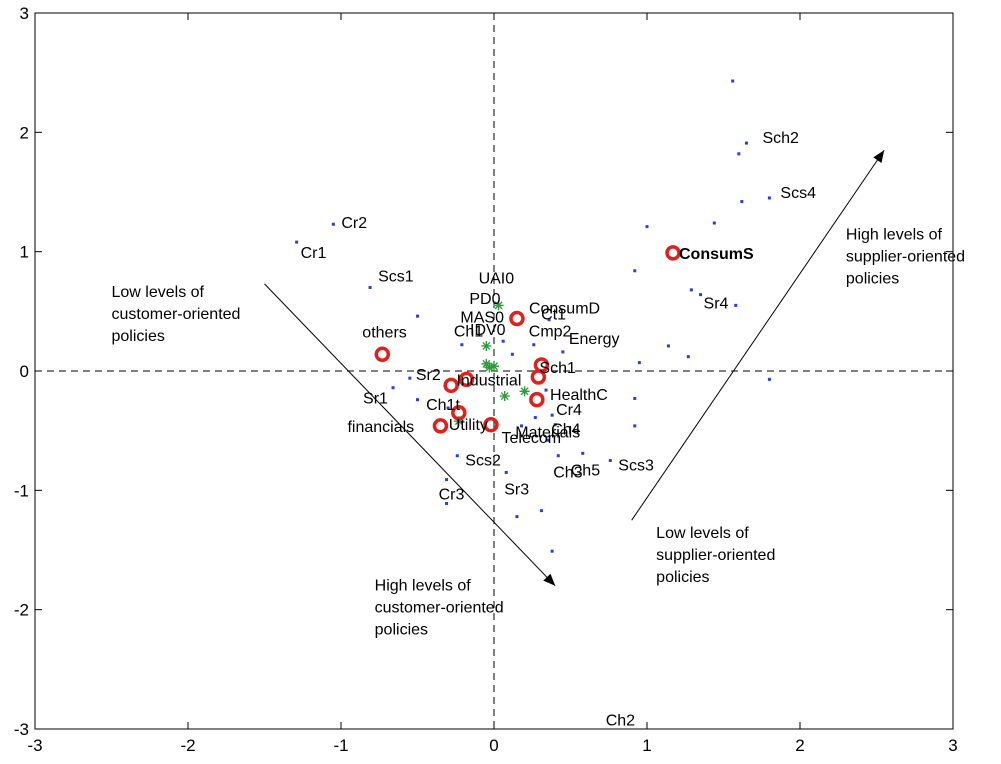 The image size is (1001, 764). I want to click on y-tick-label: 1, so click(24, 252).